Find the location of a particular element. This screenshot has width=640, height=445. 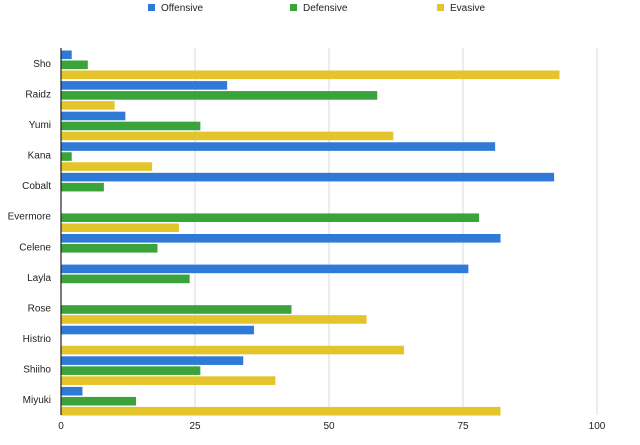

x-tick-label-50: 50 is located at coordinates (329, 426).